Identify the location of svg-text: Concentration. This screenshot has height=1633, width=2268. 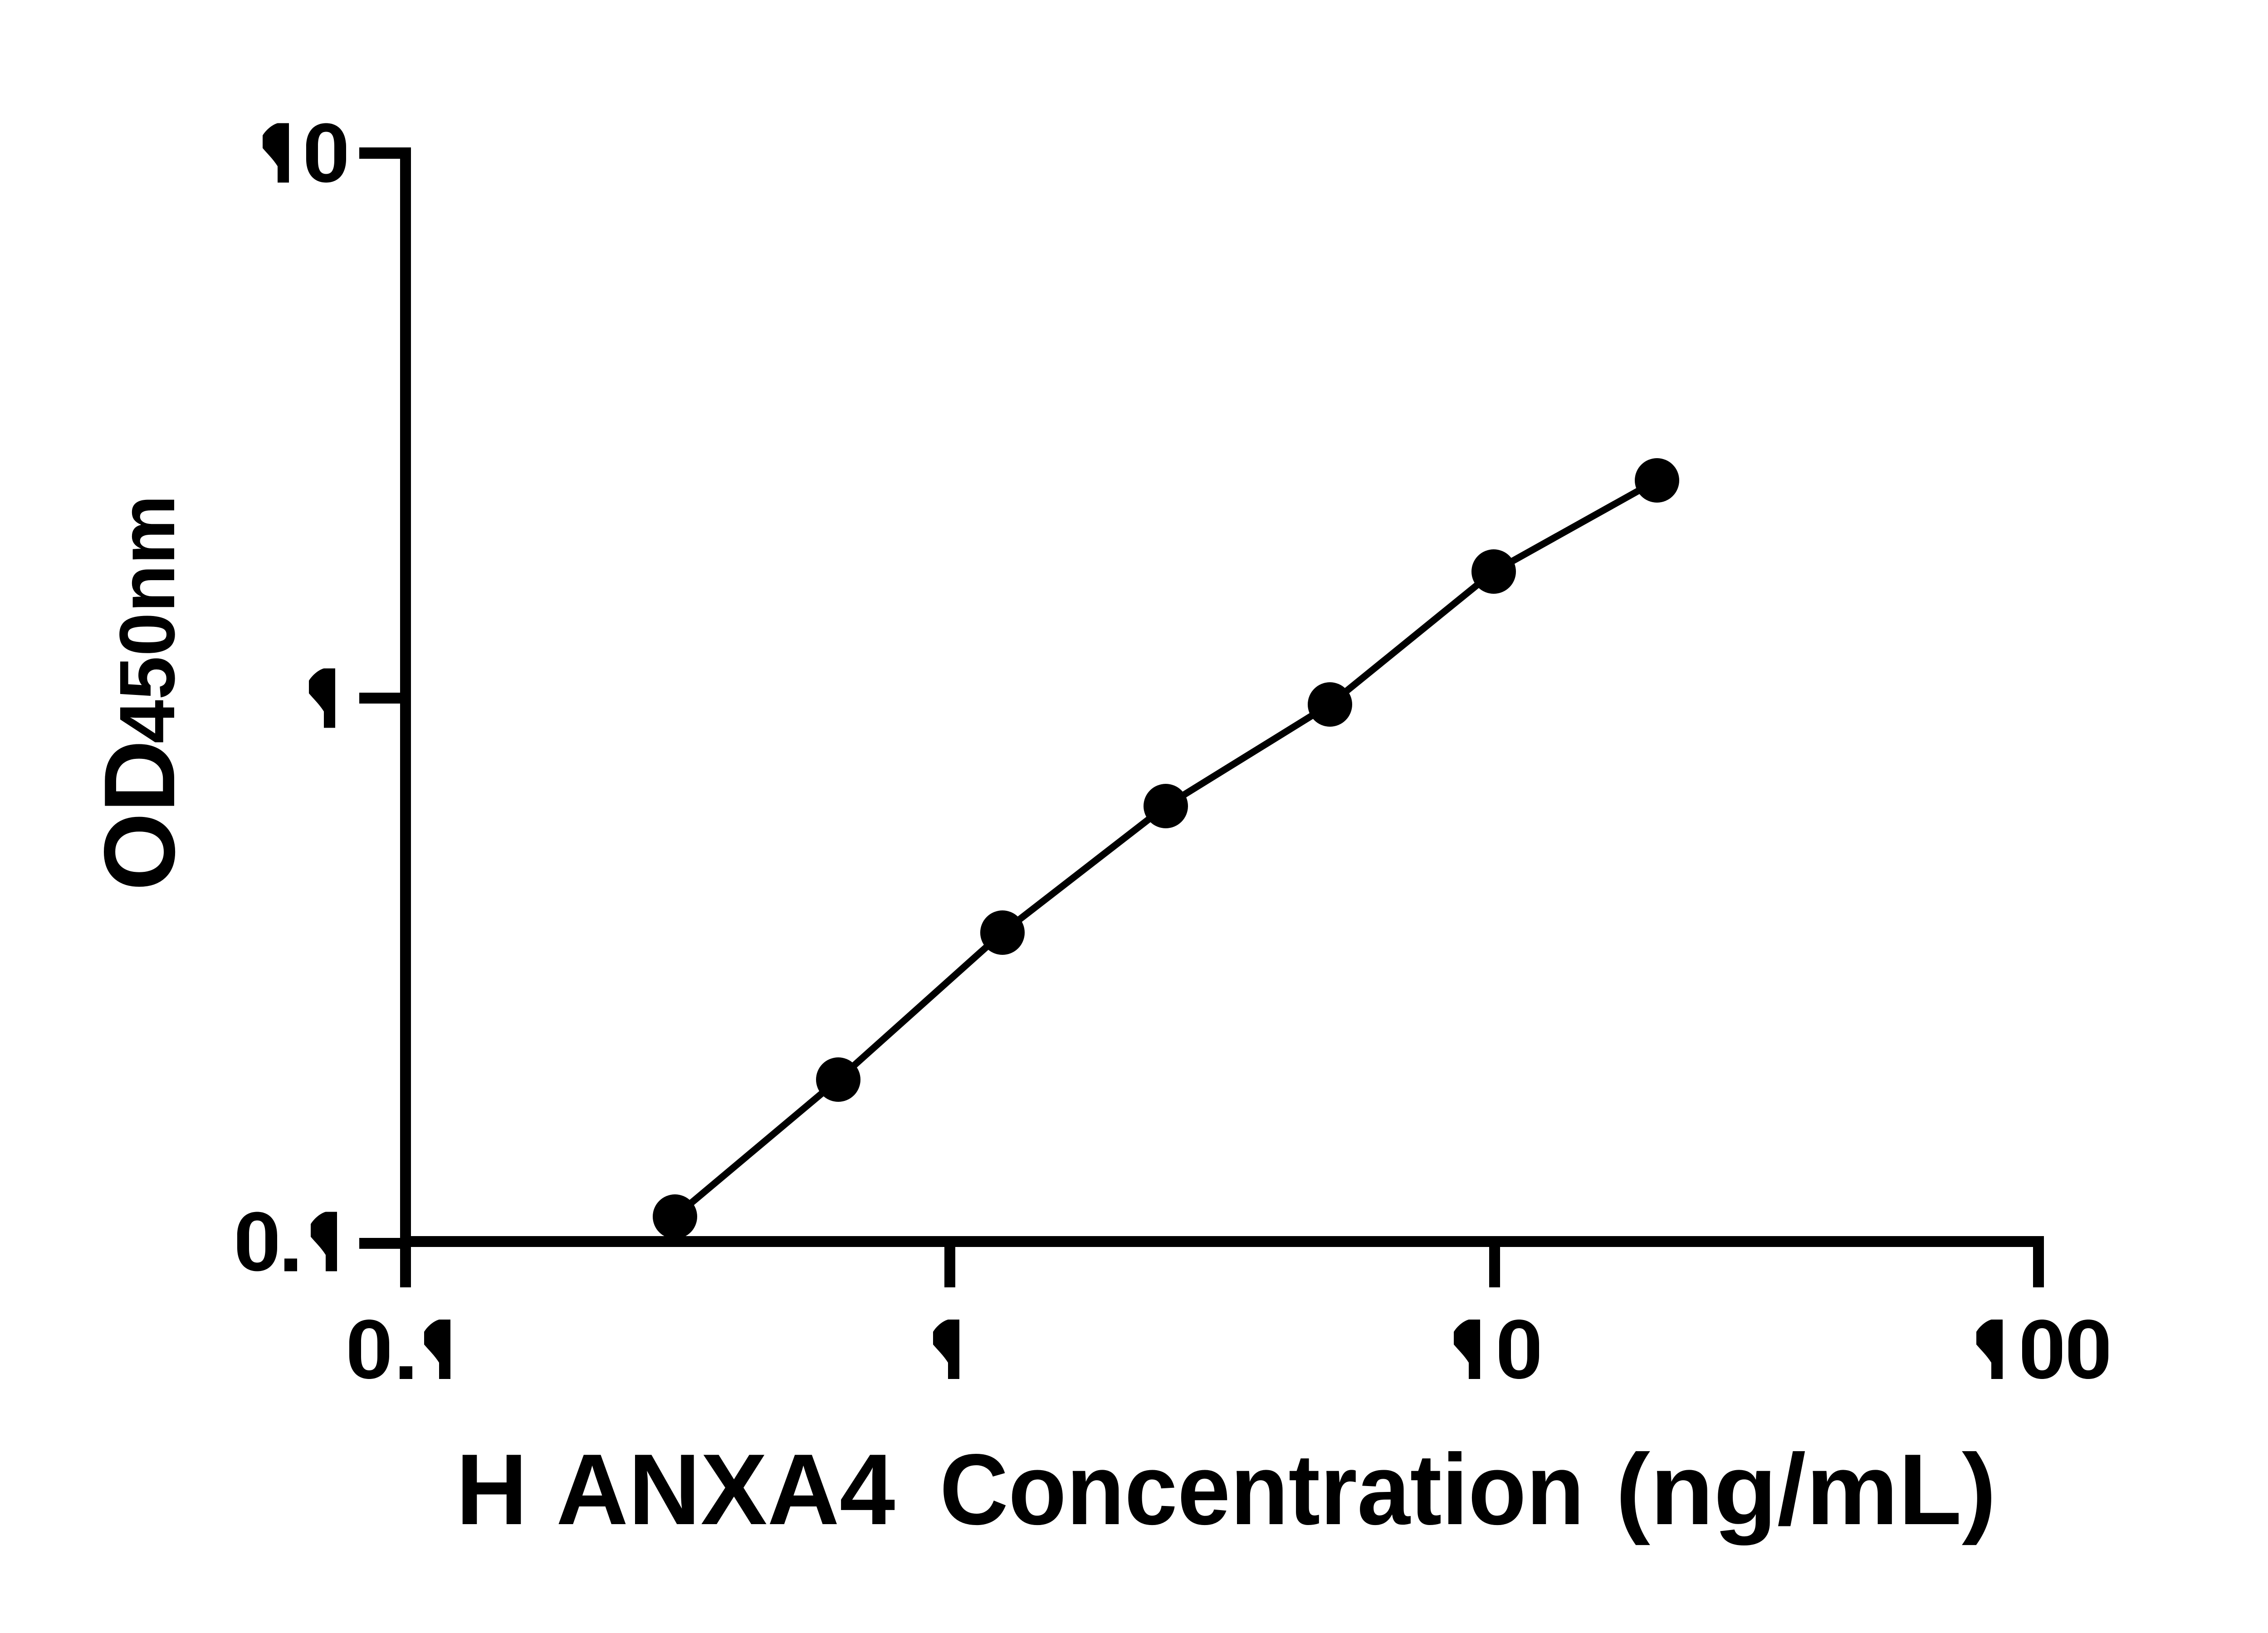
(1262, 1489).